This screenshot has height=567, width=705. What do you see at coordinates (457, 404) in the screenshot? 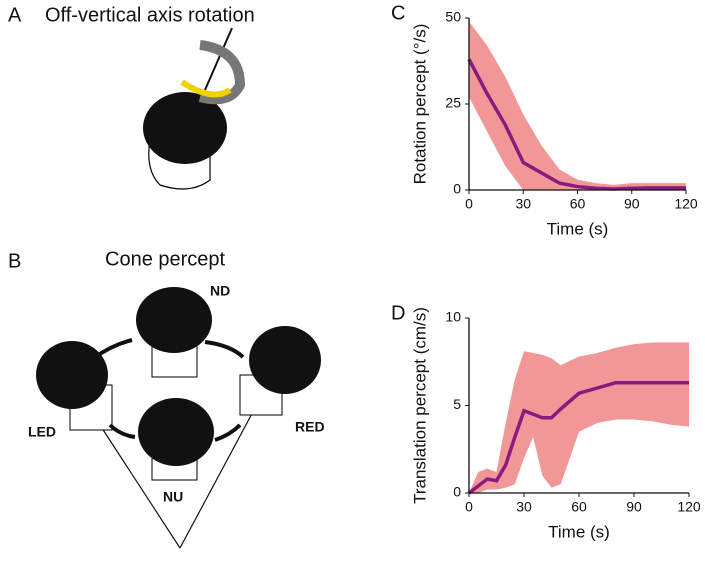
I see `y-tick-label: 5` at bounding box center [457, 404].